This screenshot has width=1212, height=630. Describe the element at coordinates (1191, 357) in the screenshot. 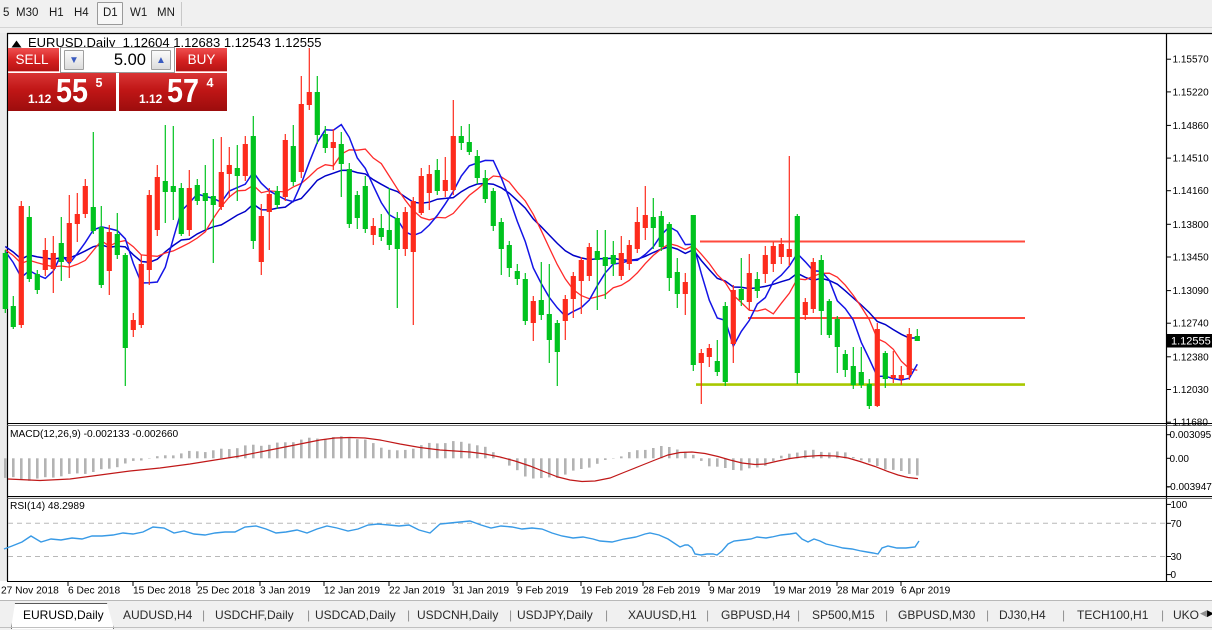

I see `svg-text: 1.12380` at that location.